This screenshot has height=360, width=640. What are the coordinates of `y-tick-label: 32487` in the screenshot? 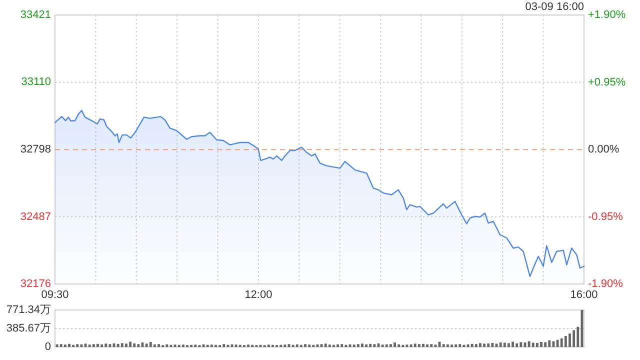 It's located at (35, 216).